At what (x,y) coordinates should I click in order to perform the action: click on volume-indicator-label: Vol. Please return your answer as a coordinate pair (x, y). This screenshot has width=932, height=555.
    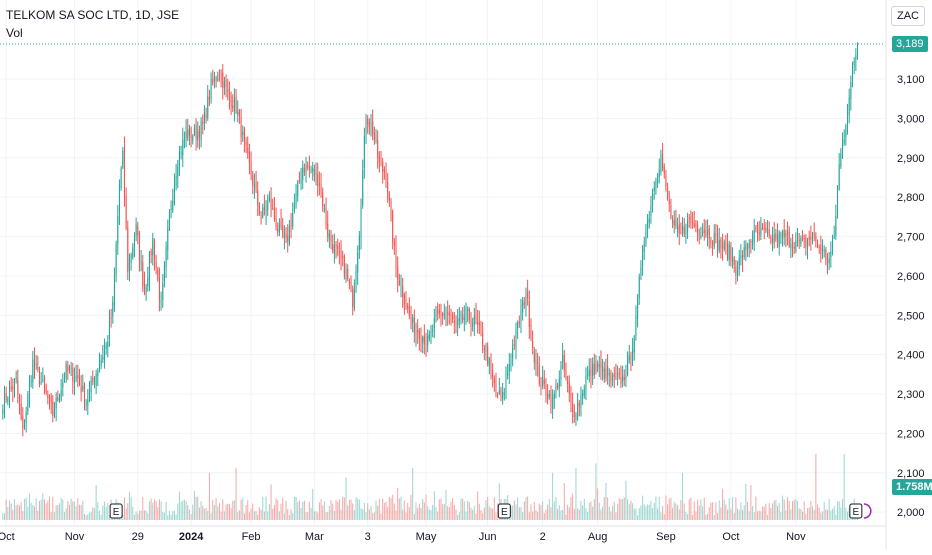
    Looking at the image, I should click on (14, 33).